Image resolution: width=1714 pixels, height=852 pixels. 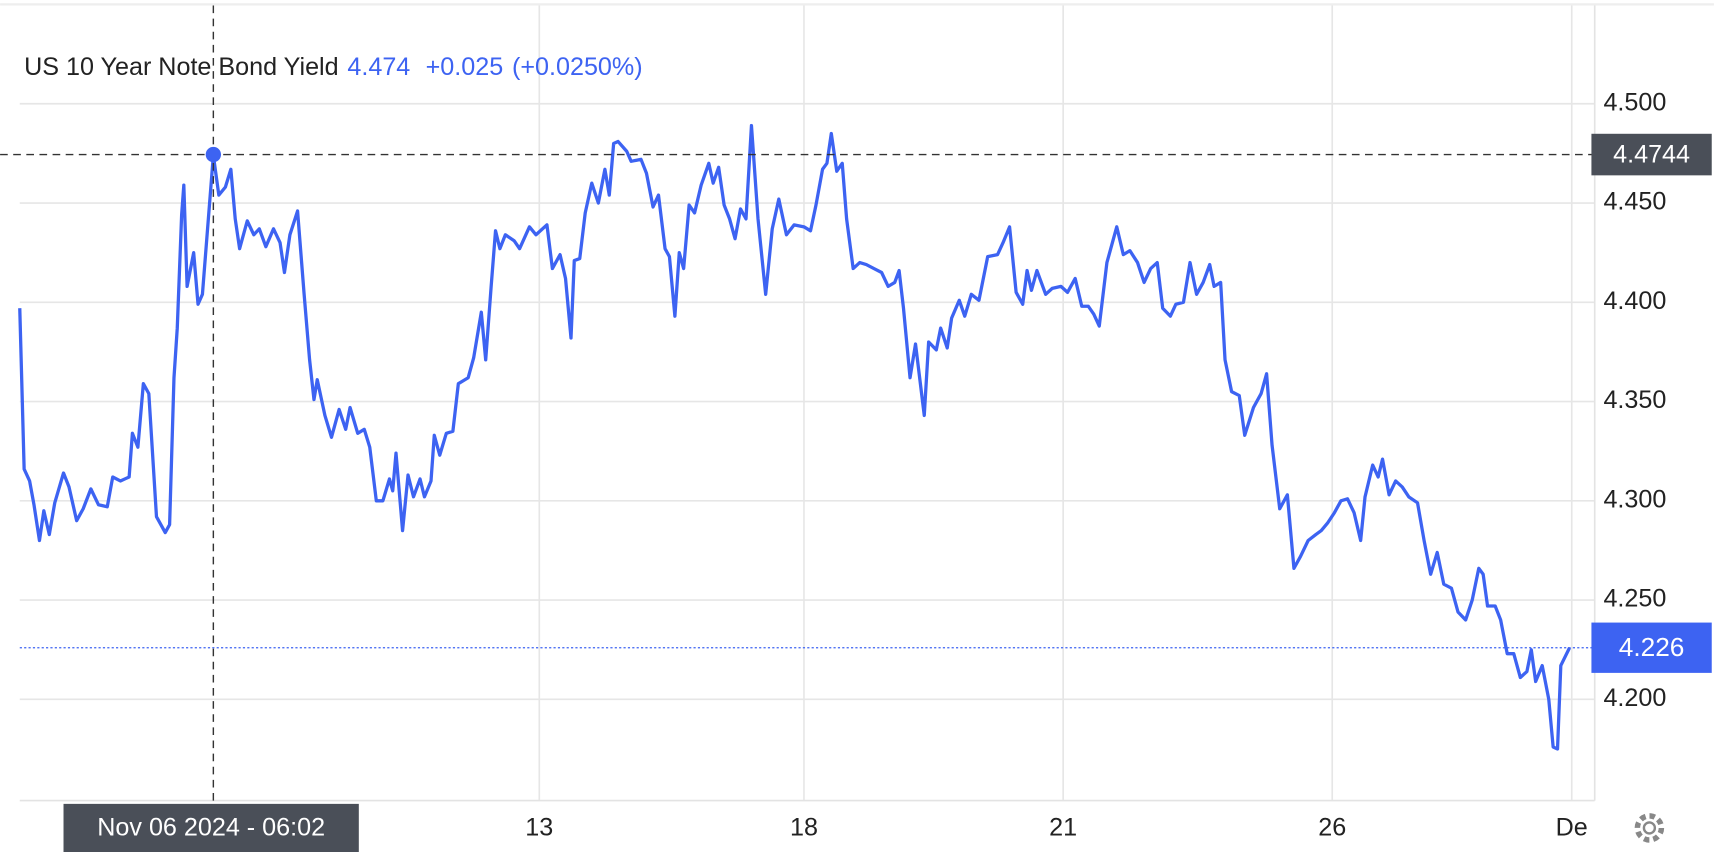 What do you see at coordinates (1332, 828) in the screenshot?
I see `x-tick-label: 26` at bounding box center [1332, 828].